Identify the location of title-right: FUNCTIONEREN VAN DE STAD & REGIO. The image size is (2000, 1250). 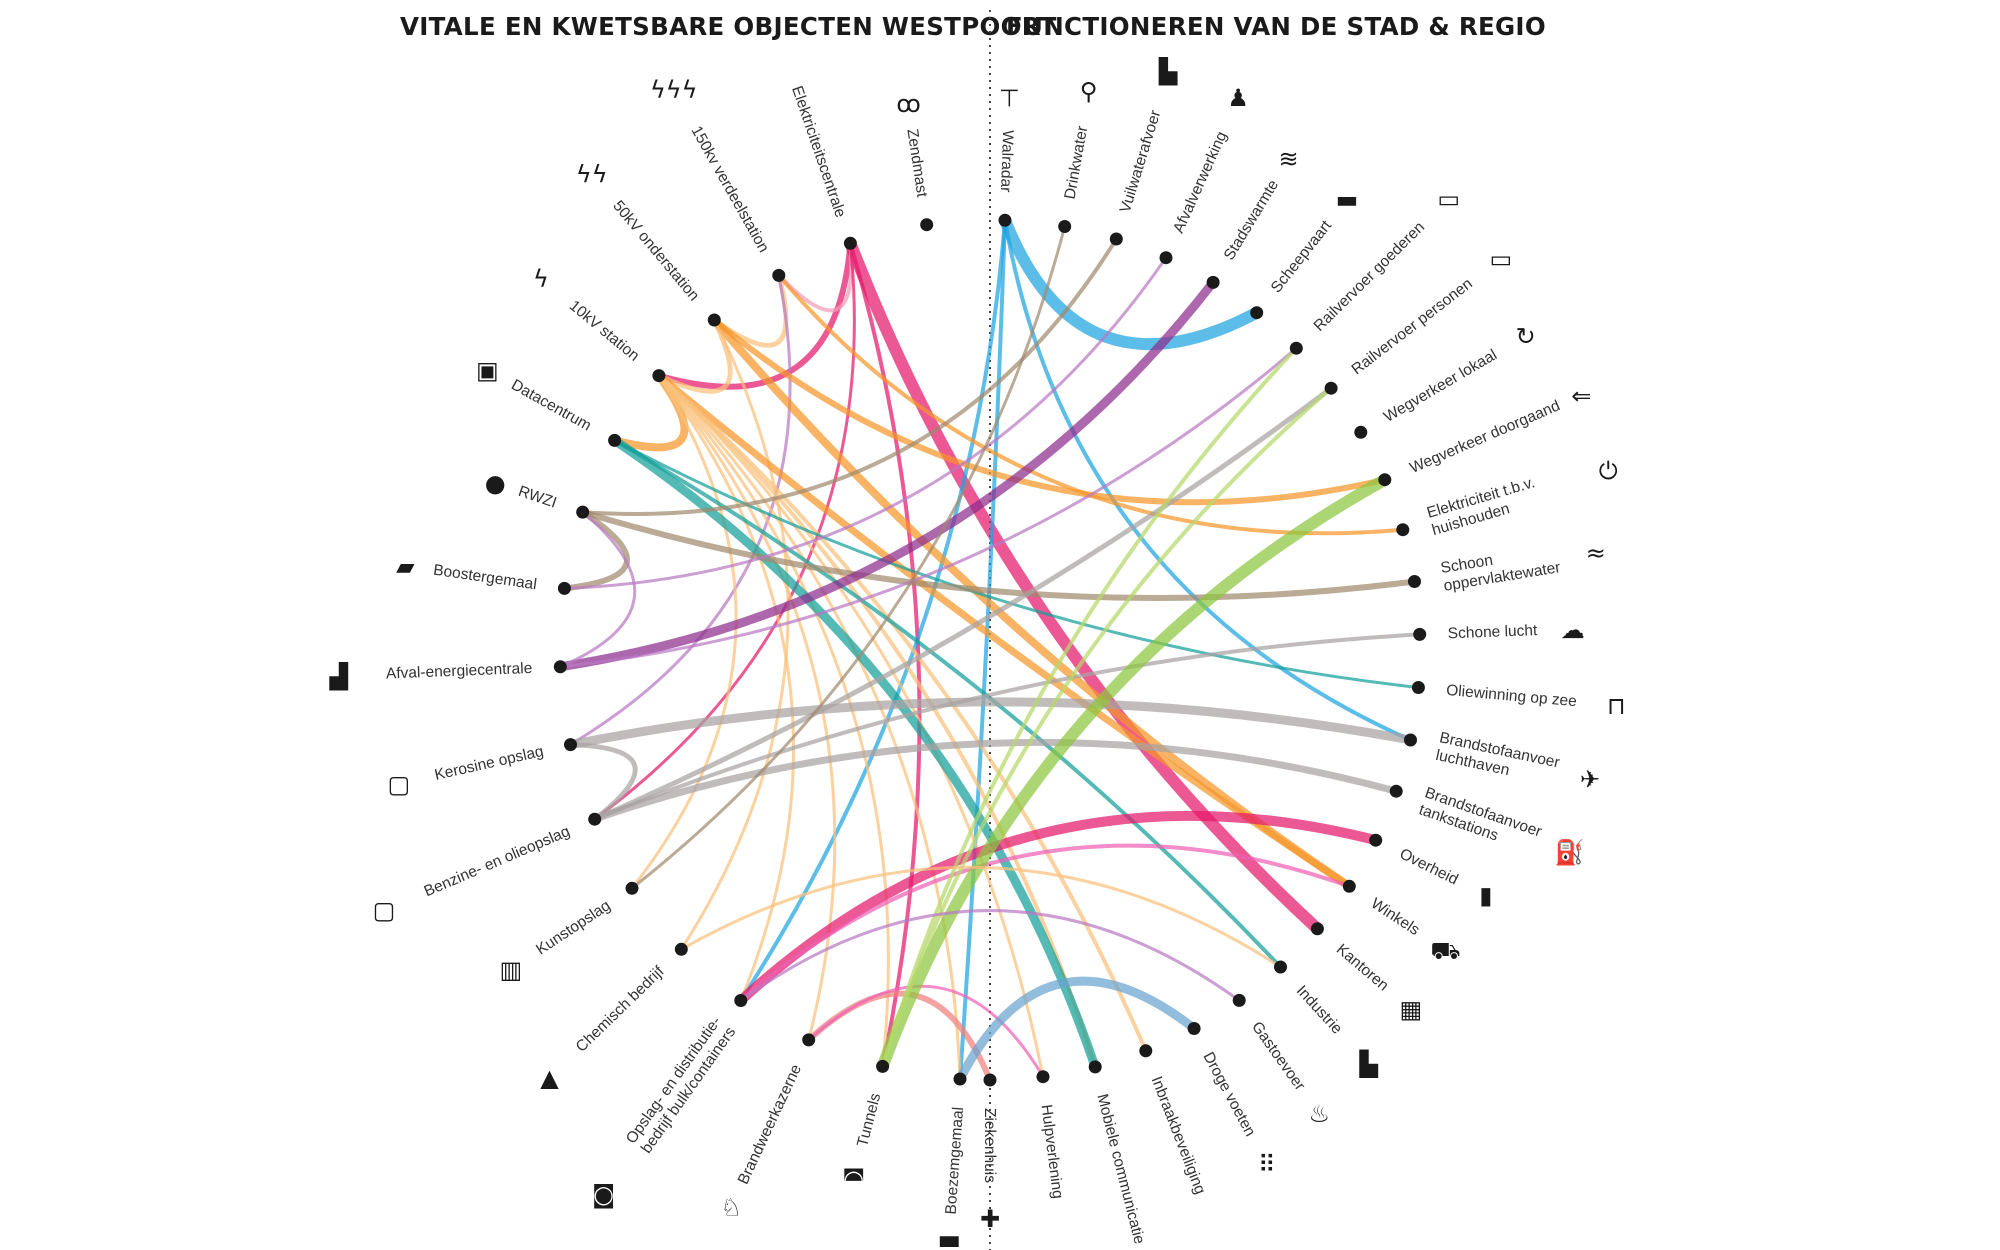
(1276, 26).